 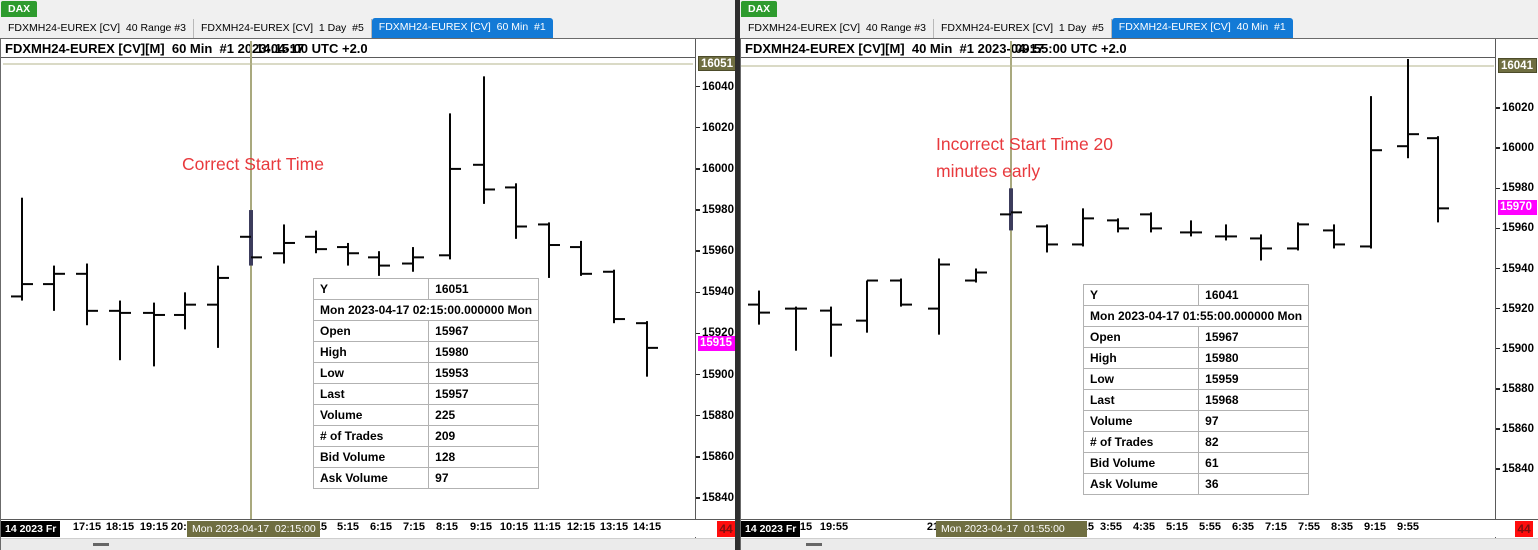 What do you see at coordinates (312, 48) in the screenshot?
I see `chart-title-time: 14:15:00 UTC +2.0` at bounding box center [312, 48].